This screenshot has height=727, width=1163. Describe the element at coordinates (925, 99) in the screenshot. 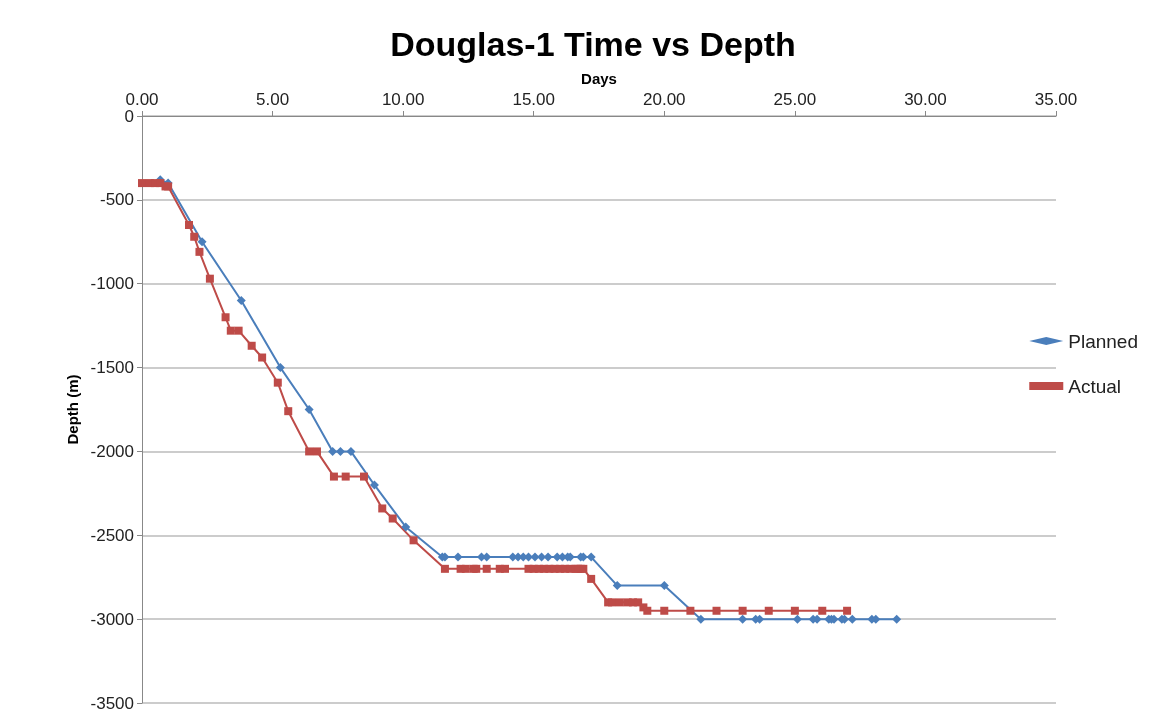

I see `x-tick-label: 30.00` at that location.